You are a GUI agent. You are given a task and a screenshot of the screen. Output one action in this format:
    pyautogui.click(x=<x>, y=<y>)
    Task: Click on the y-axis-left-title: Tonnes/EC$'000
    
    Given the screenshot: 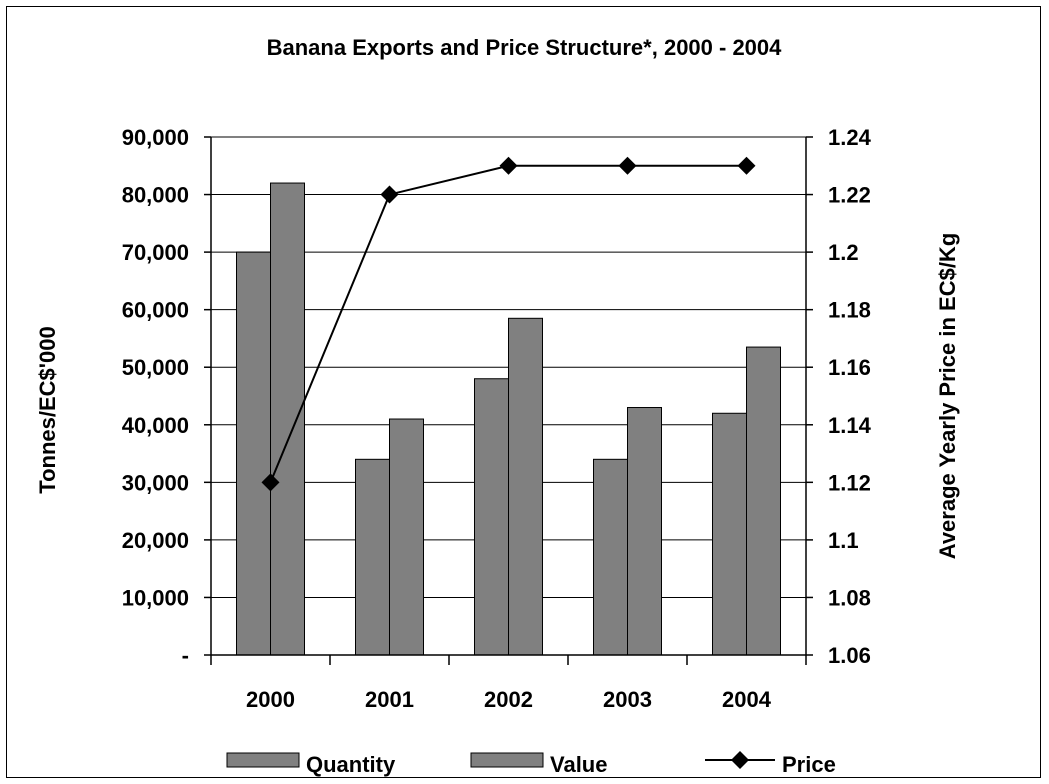 What is the action you would take?
    pyautogui.click(x=47, y=409)
    